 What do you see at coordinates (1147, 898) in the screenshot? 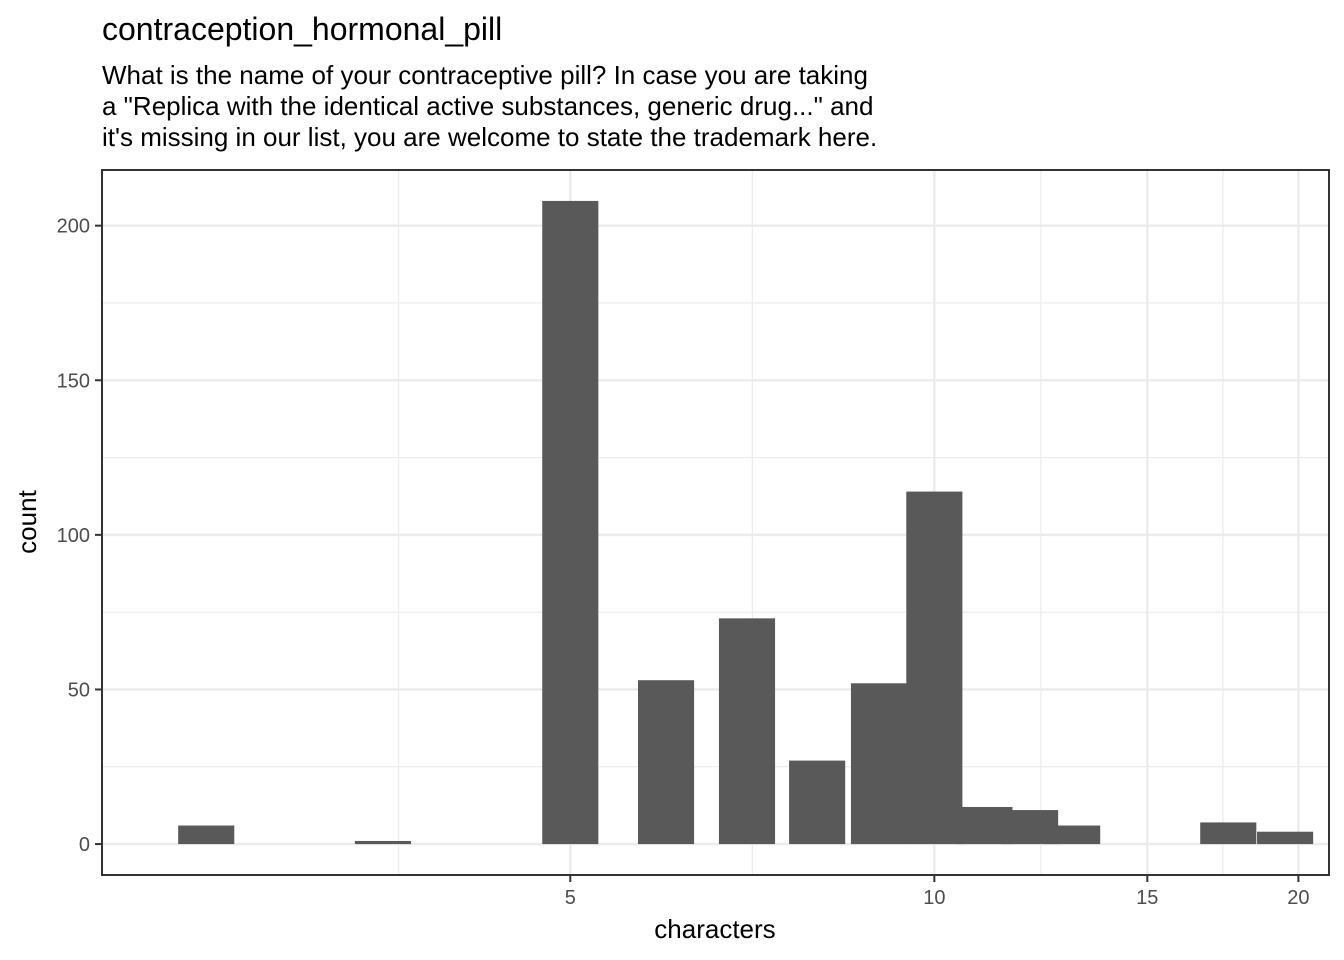
I see `x-tick-label: 15` at bounding box center [1147, 898].